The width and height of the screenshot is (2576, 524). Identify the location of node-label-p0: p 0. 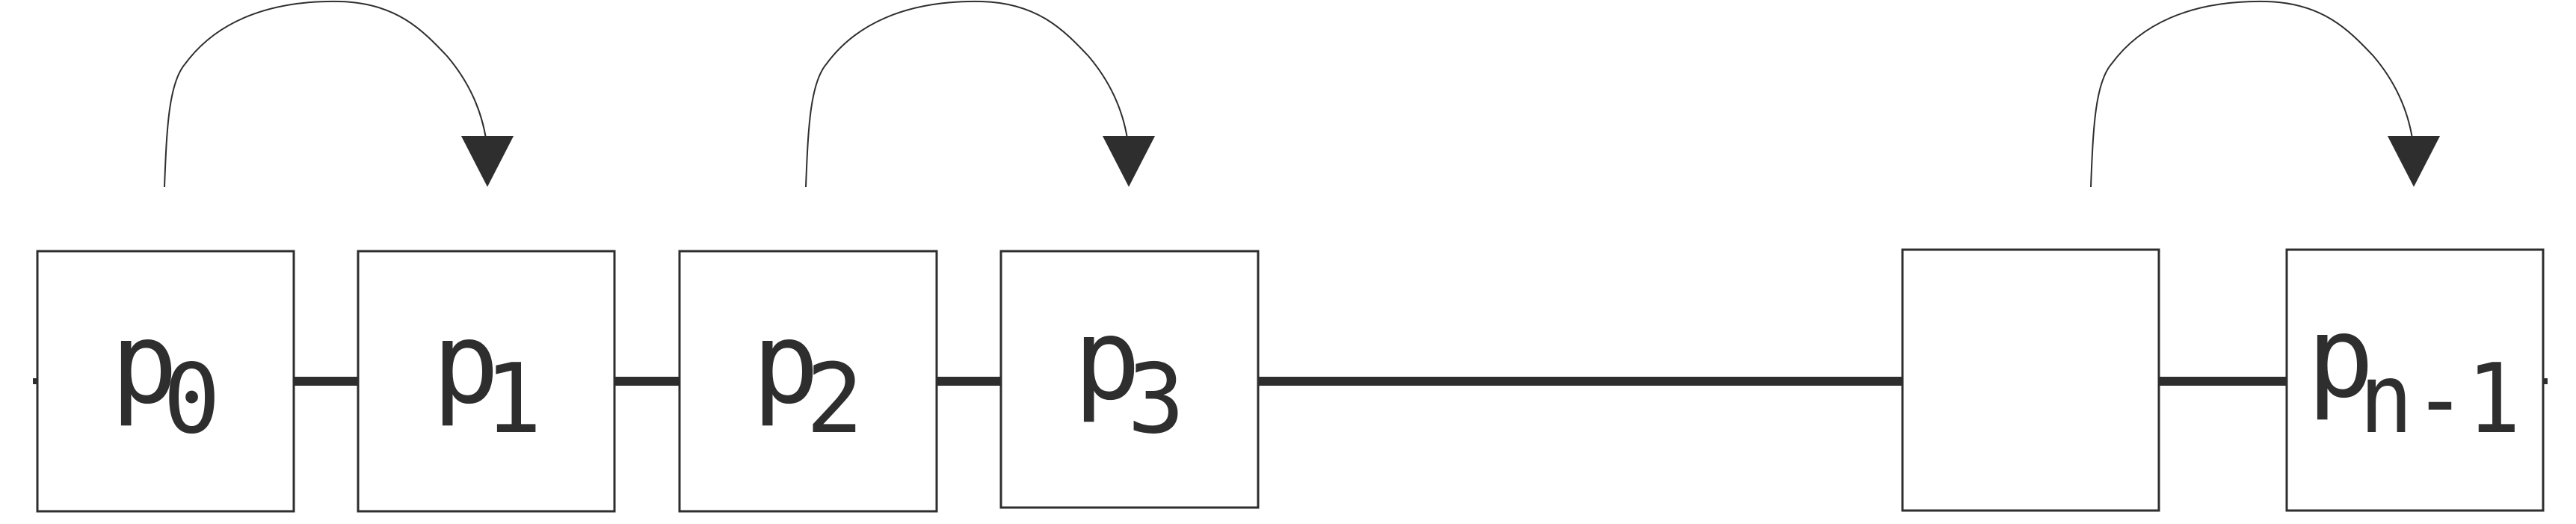
(166, 377).